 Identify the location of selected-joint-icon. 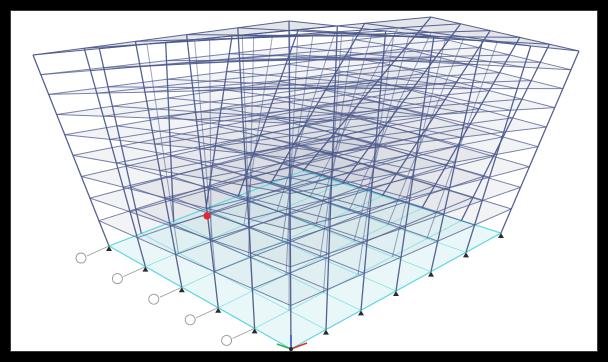
(207, 216).